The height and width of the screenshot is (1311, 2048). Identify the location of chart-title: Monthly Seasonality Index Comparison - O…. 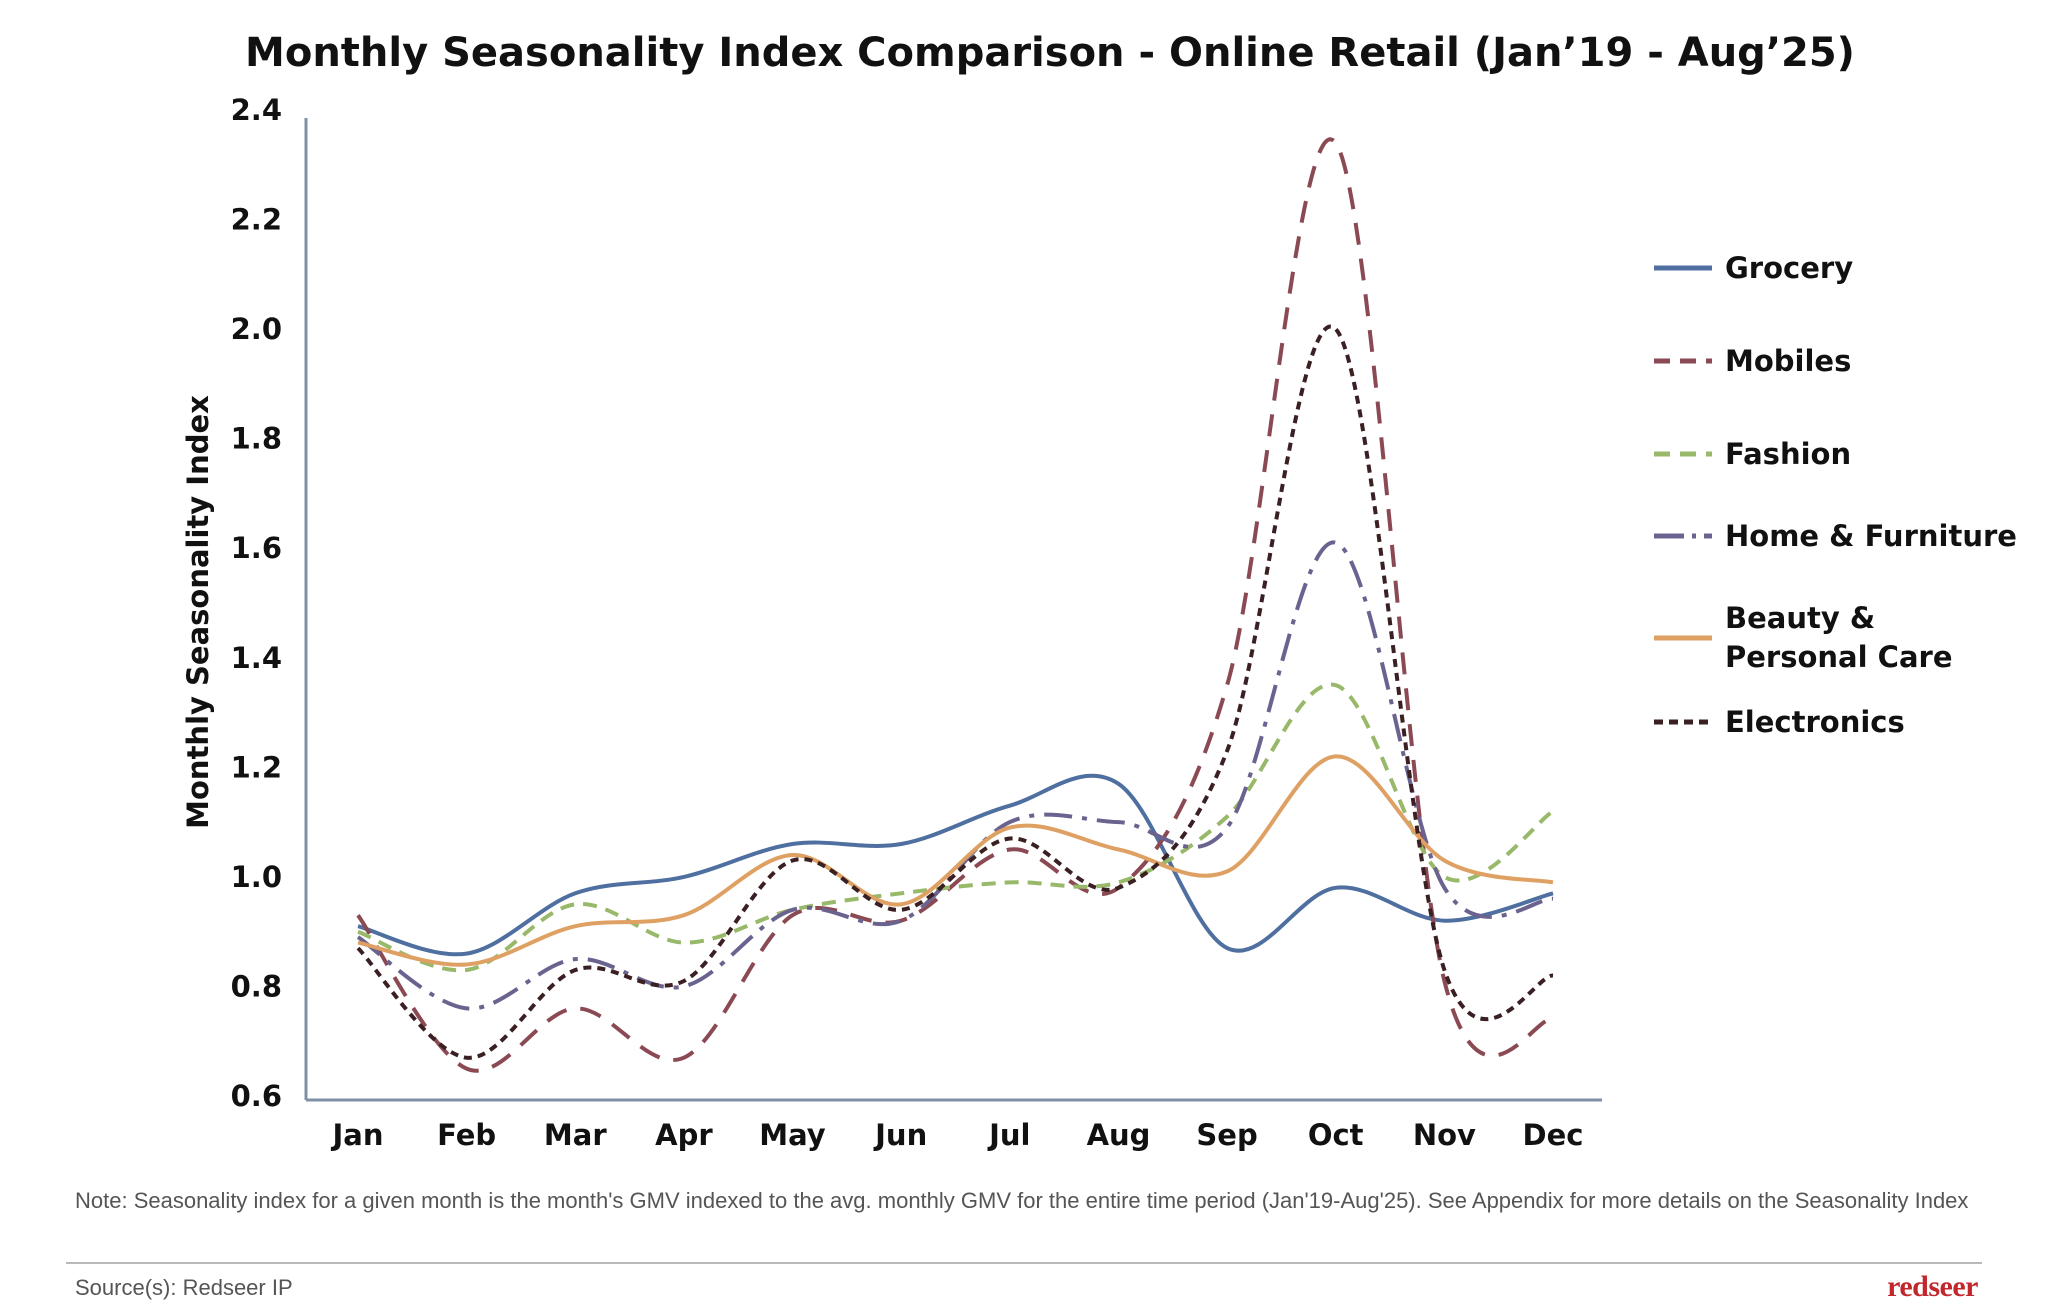
(1050, 53).